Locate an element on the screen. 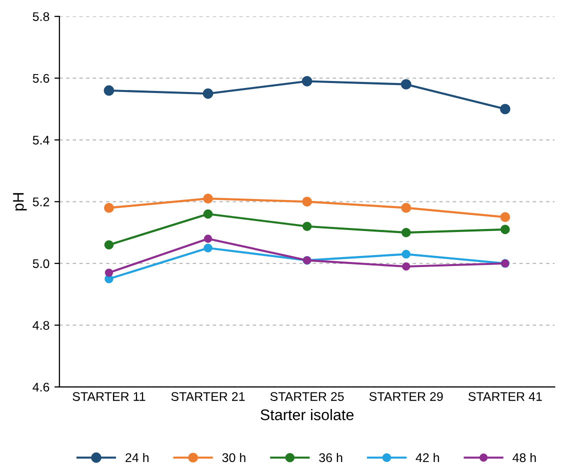  legend-label: 48 h is located at coordinates (524, 457).